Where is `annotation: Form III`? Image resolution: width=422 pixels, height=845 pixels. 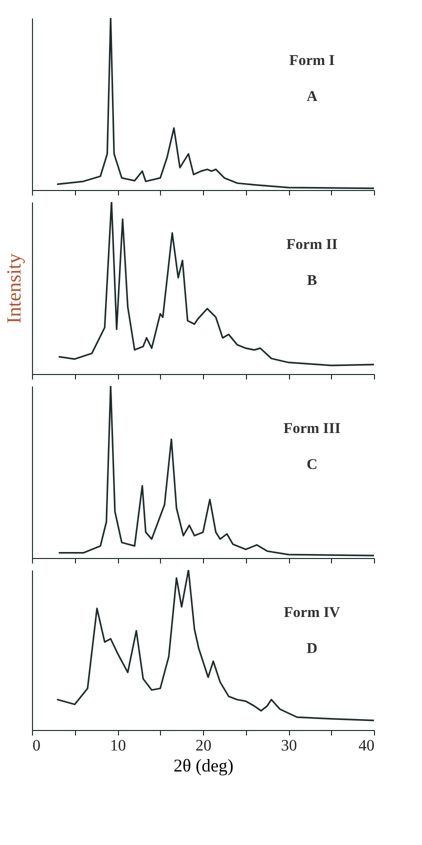
annotation: Form III is located at coordinates (312, 429).